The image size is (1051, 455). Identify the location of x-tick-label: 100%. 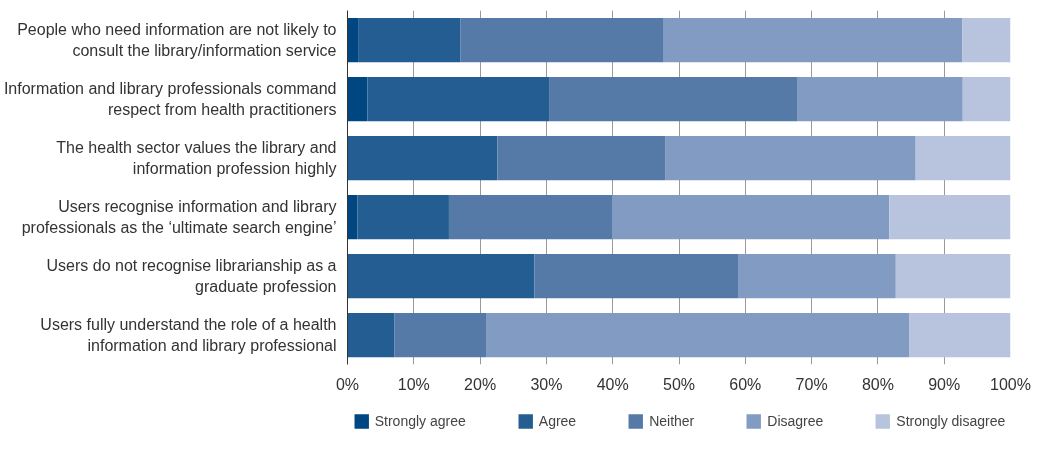
(1010, 384).